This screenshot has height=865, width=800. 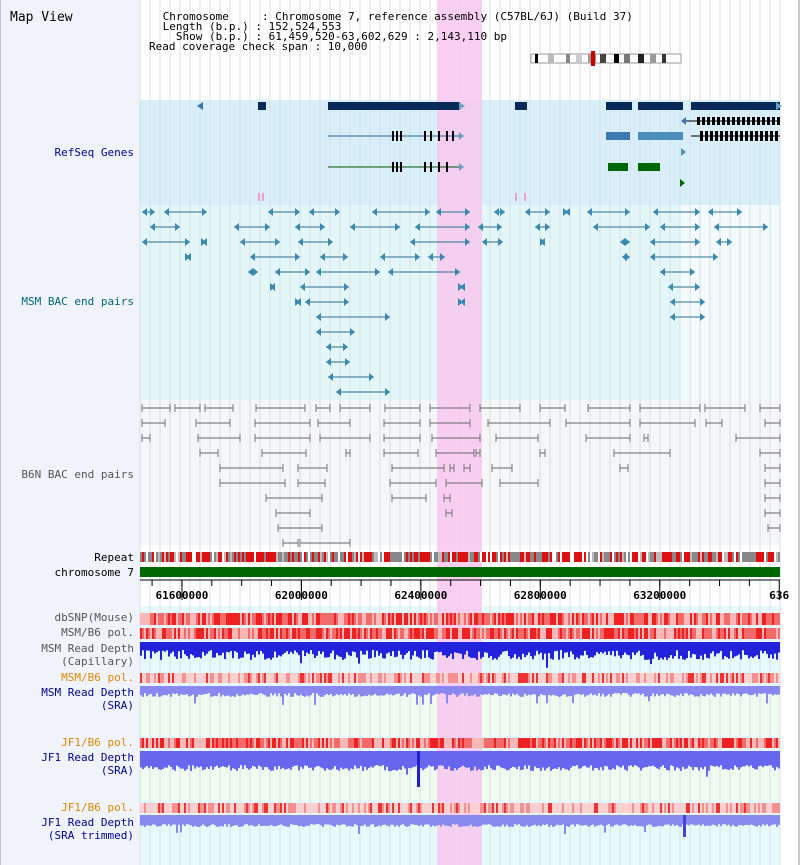 I want to click on msm-bac-end, so click(x=655, y=212).